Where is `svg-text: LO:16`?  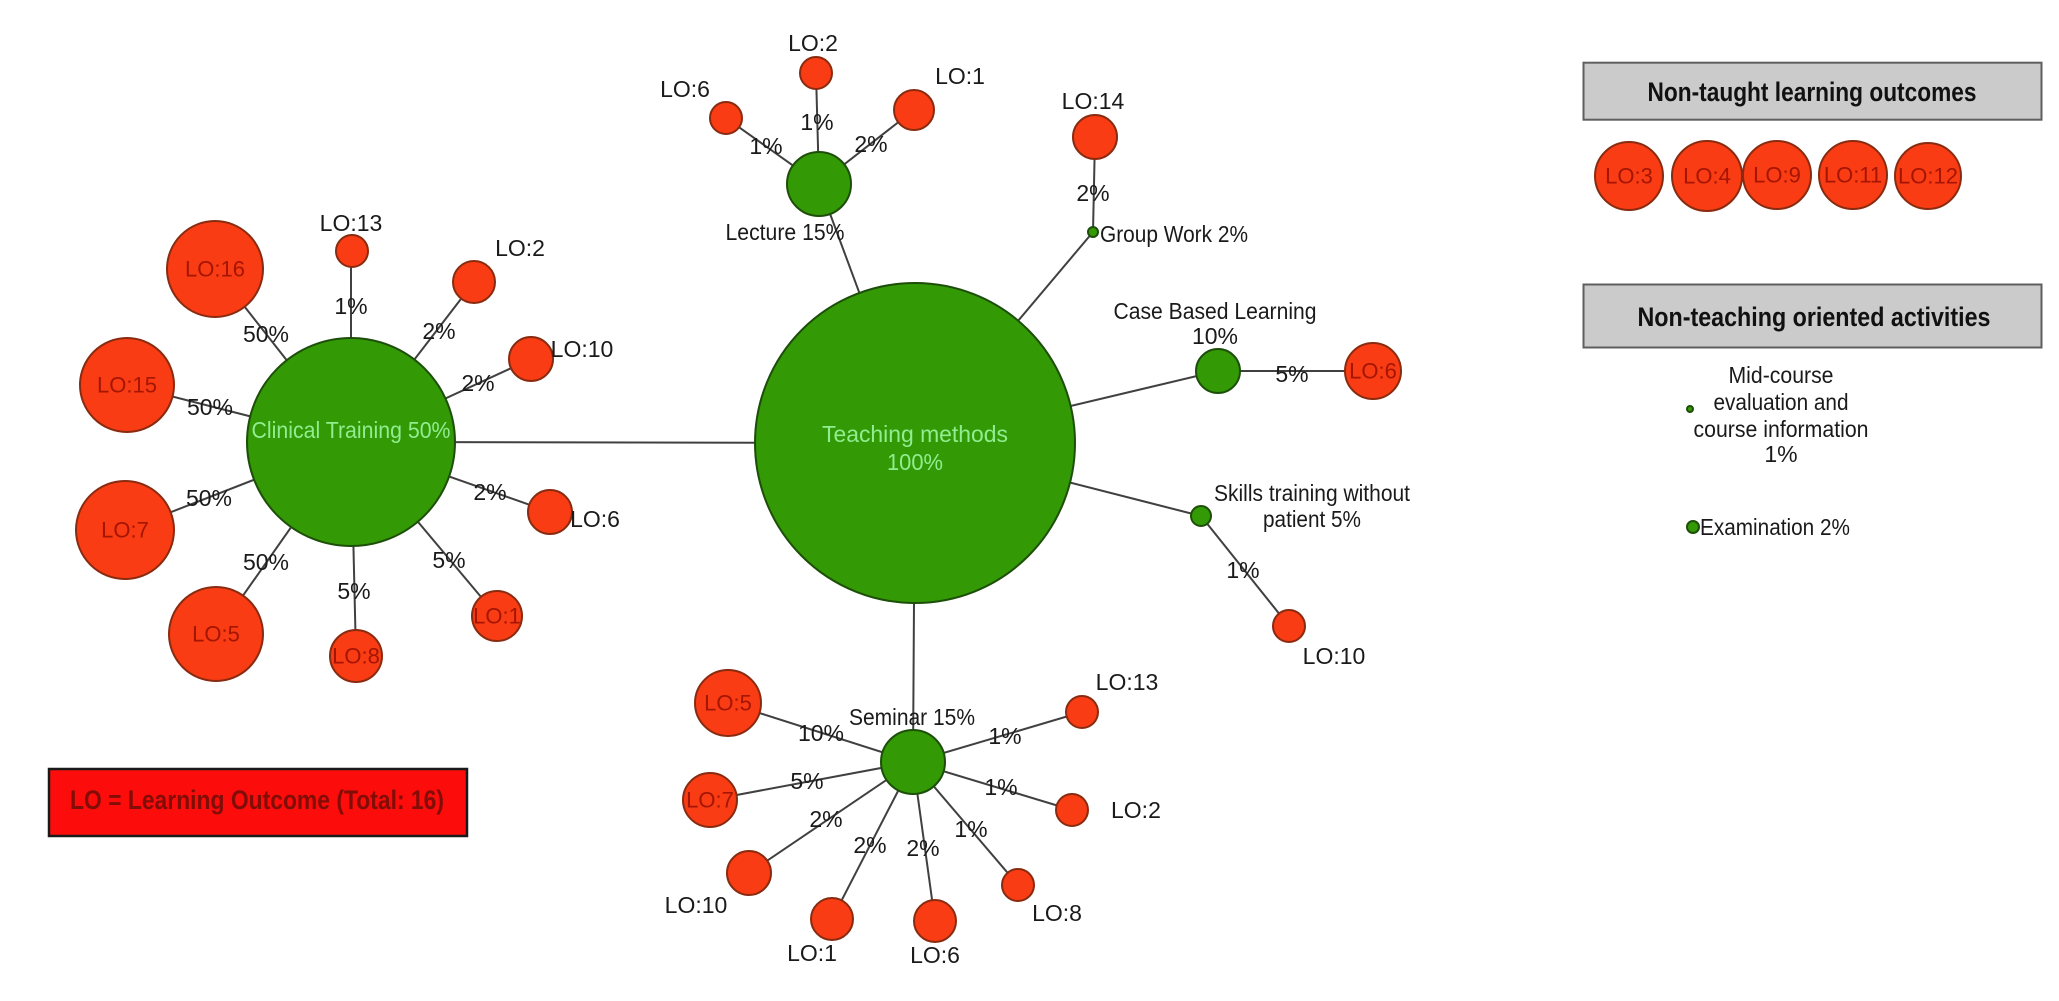
svg-text: LO:16 is located at coordinates (215, 269).